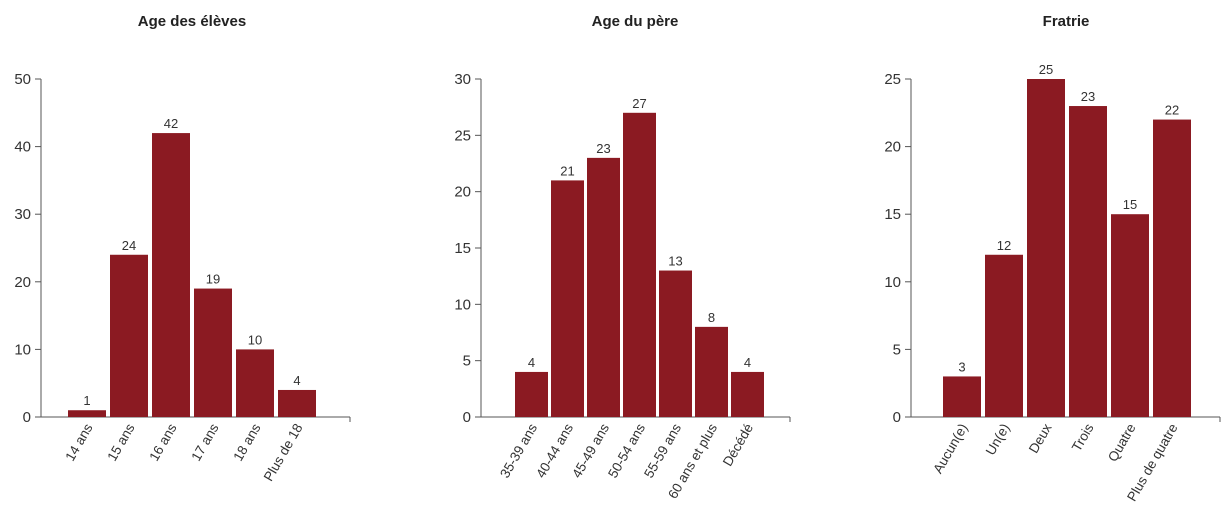  Describe the element at coordinates (192, 21) in the screenshot. I see `chart-title: Age des élèves` at that location.